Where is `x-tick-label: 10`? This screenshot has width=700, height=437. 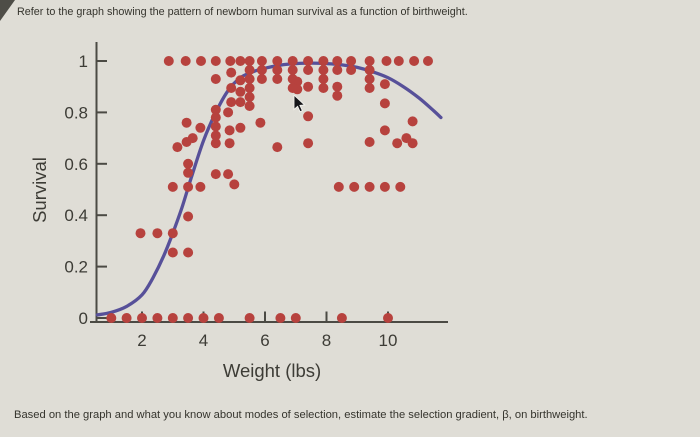
x-tick-label: 10 is located at coordinates (388, 340).